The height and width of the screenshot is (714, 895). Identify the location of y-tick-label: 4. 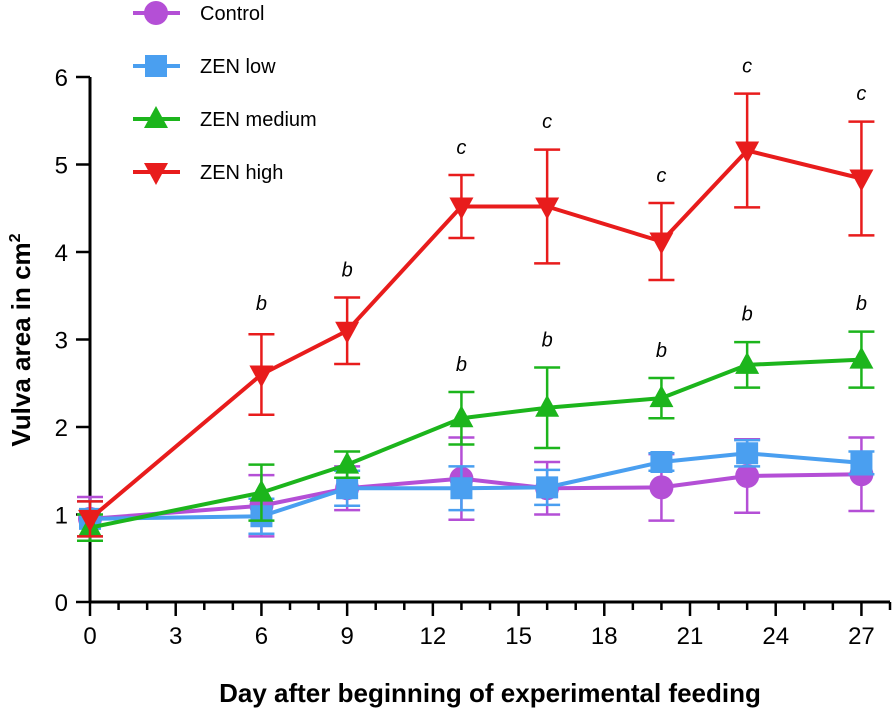
(61, 253).